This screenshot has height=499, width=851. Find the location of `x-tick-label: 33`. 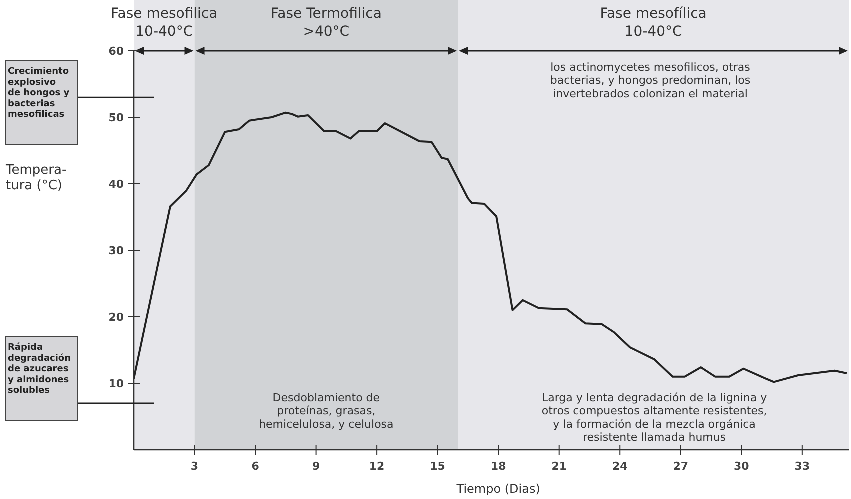

x-tick-label: 33 is located at coordinates (802, 466).